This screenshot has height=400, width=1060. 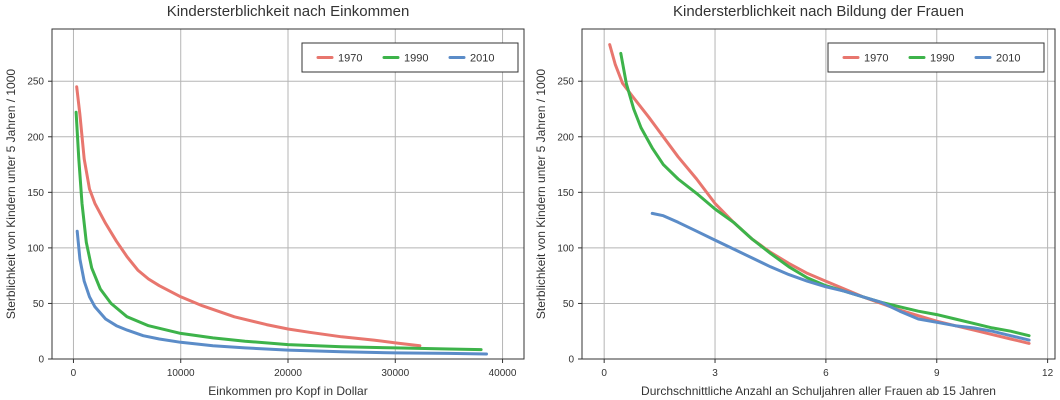 I want to click on c1-x-tick-label-0: 0, so click(x=604, y=373).